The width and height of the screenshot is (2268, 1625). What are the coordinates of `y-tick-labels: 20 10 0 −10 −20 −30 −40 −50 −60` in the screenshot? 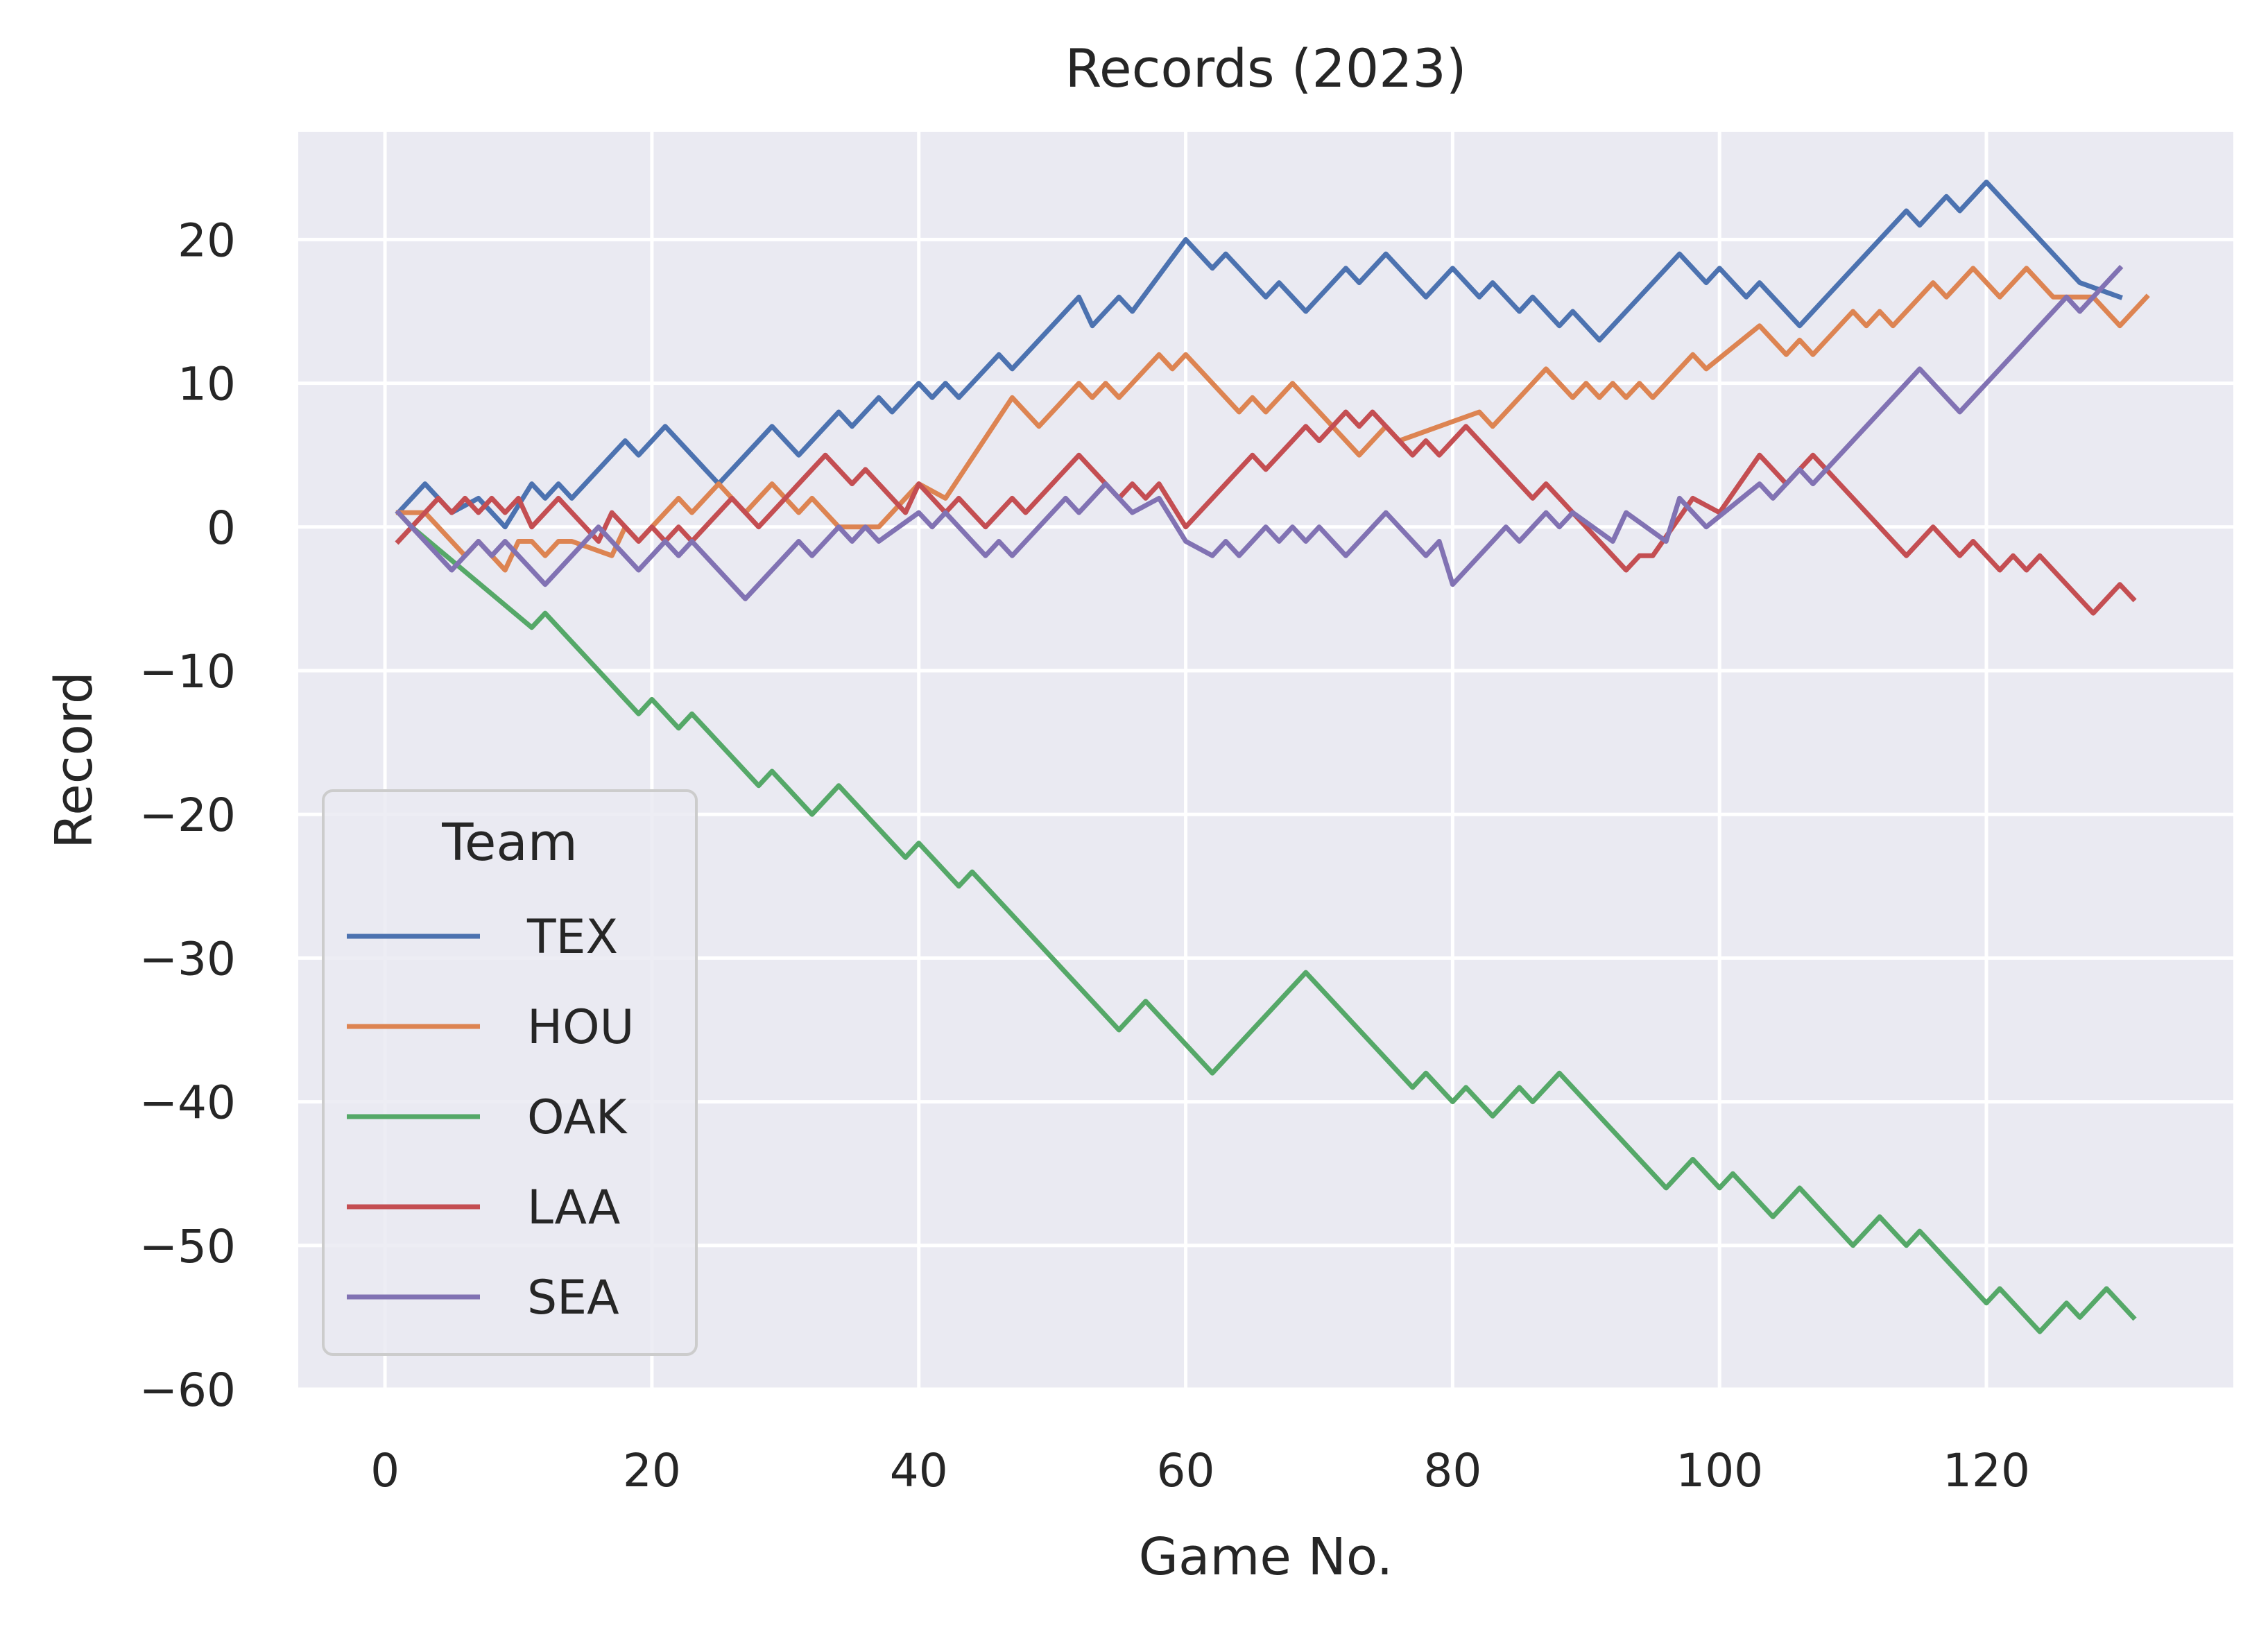 It's located at (188, 815).